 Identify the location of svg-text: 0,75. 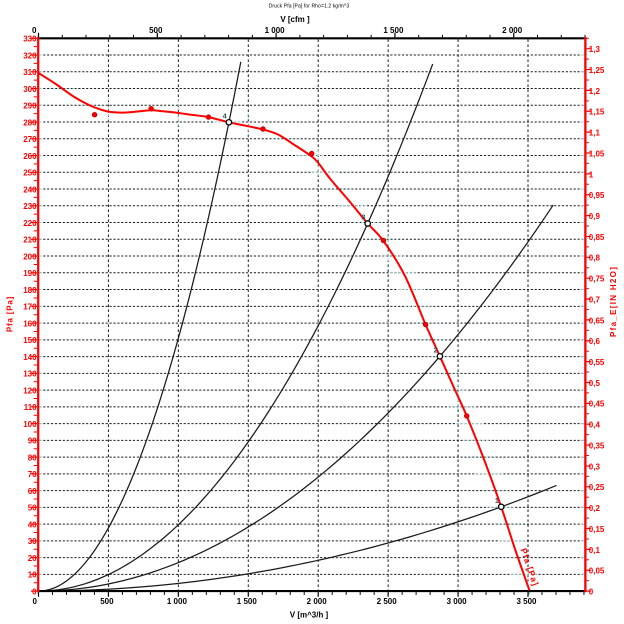
(597, 279).